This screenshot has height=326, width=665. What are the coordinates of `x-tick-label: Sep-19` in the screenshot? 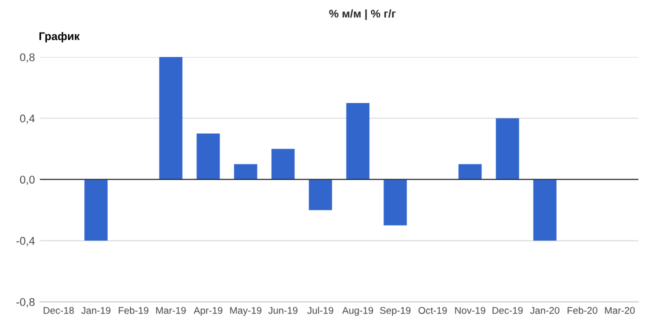 It's located at (395, 311).